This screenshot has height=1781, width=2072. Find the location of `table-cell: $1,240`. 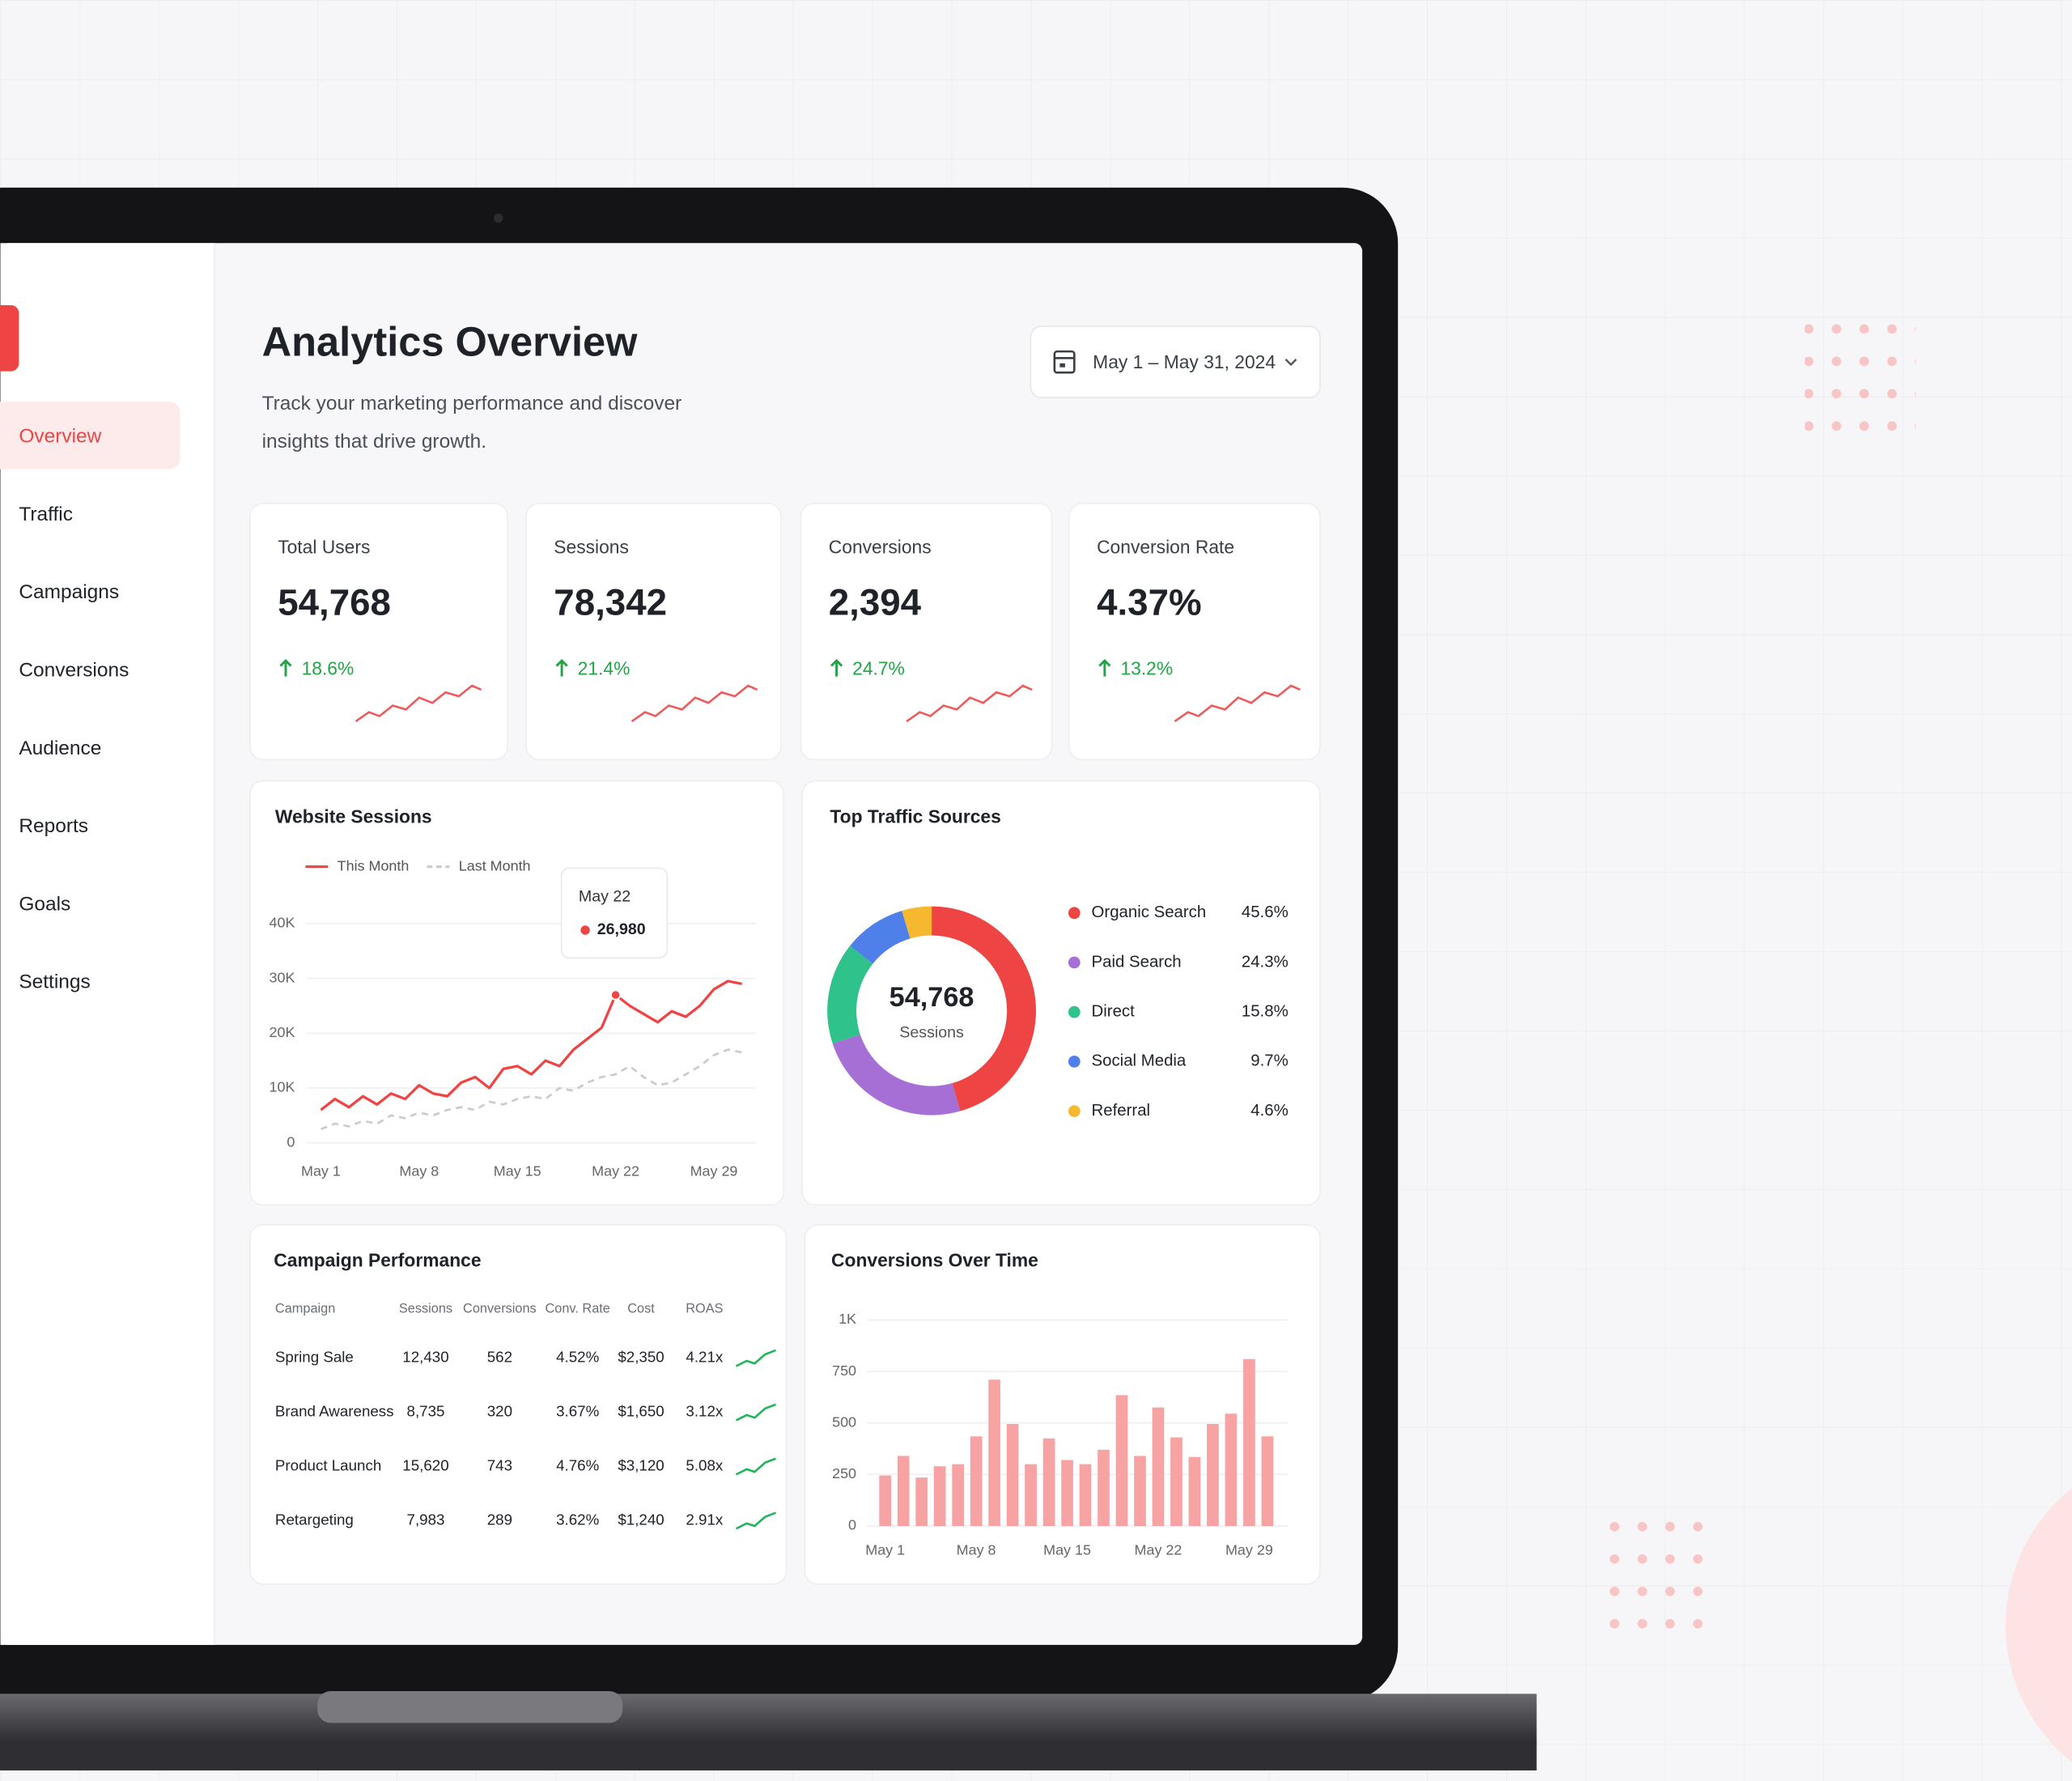

table-cell: $1,240 is located at coordinates (641, 1519).